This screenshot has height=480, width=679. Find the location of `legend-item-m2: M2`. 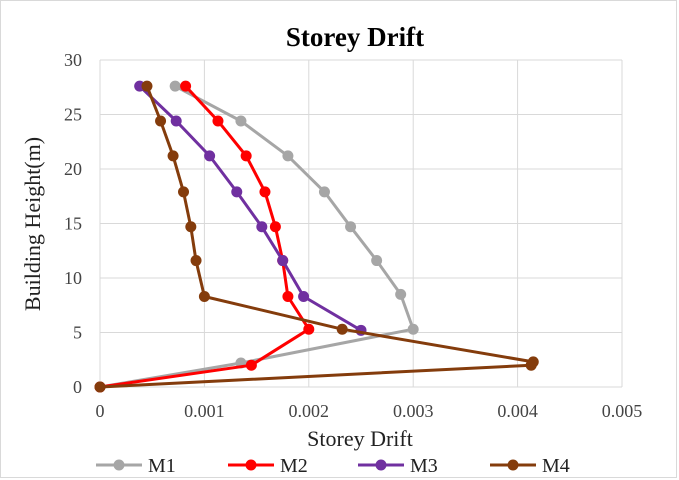

legend-item-m2: M2 is located at coordinates (268, 466).